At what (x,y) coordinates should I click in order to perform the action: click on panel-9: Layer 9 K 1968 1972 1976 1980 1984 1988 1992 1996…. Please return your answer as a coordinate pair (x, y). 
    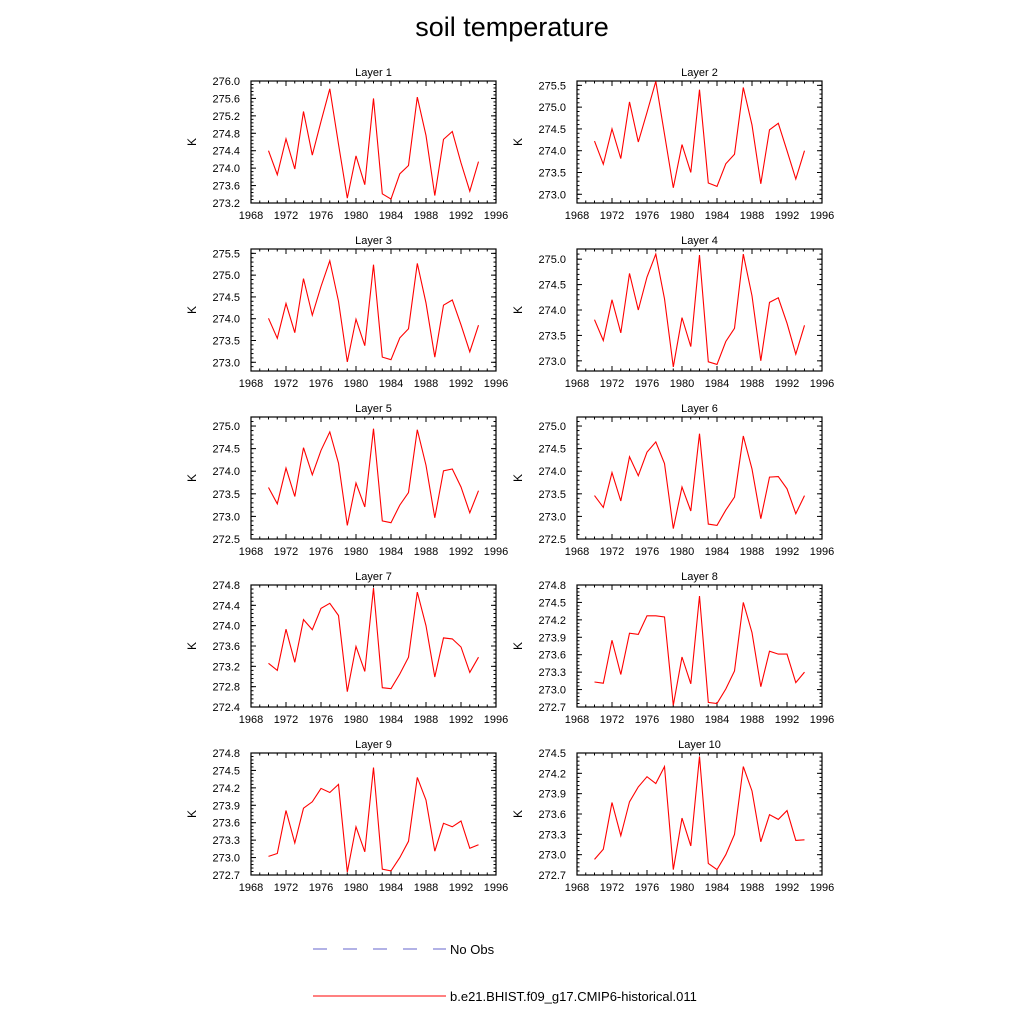
    Looking at the image, I should click on (346, 816).